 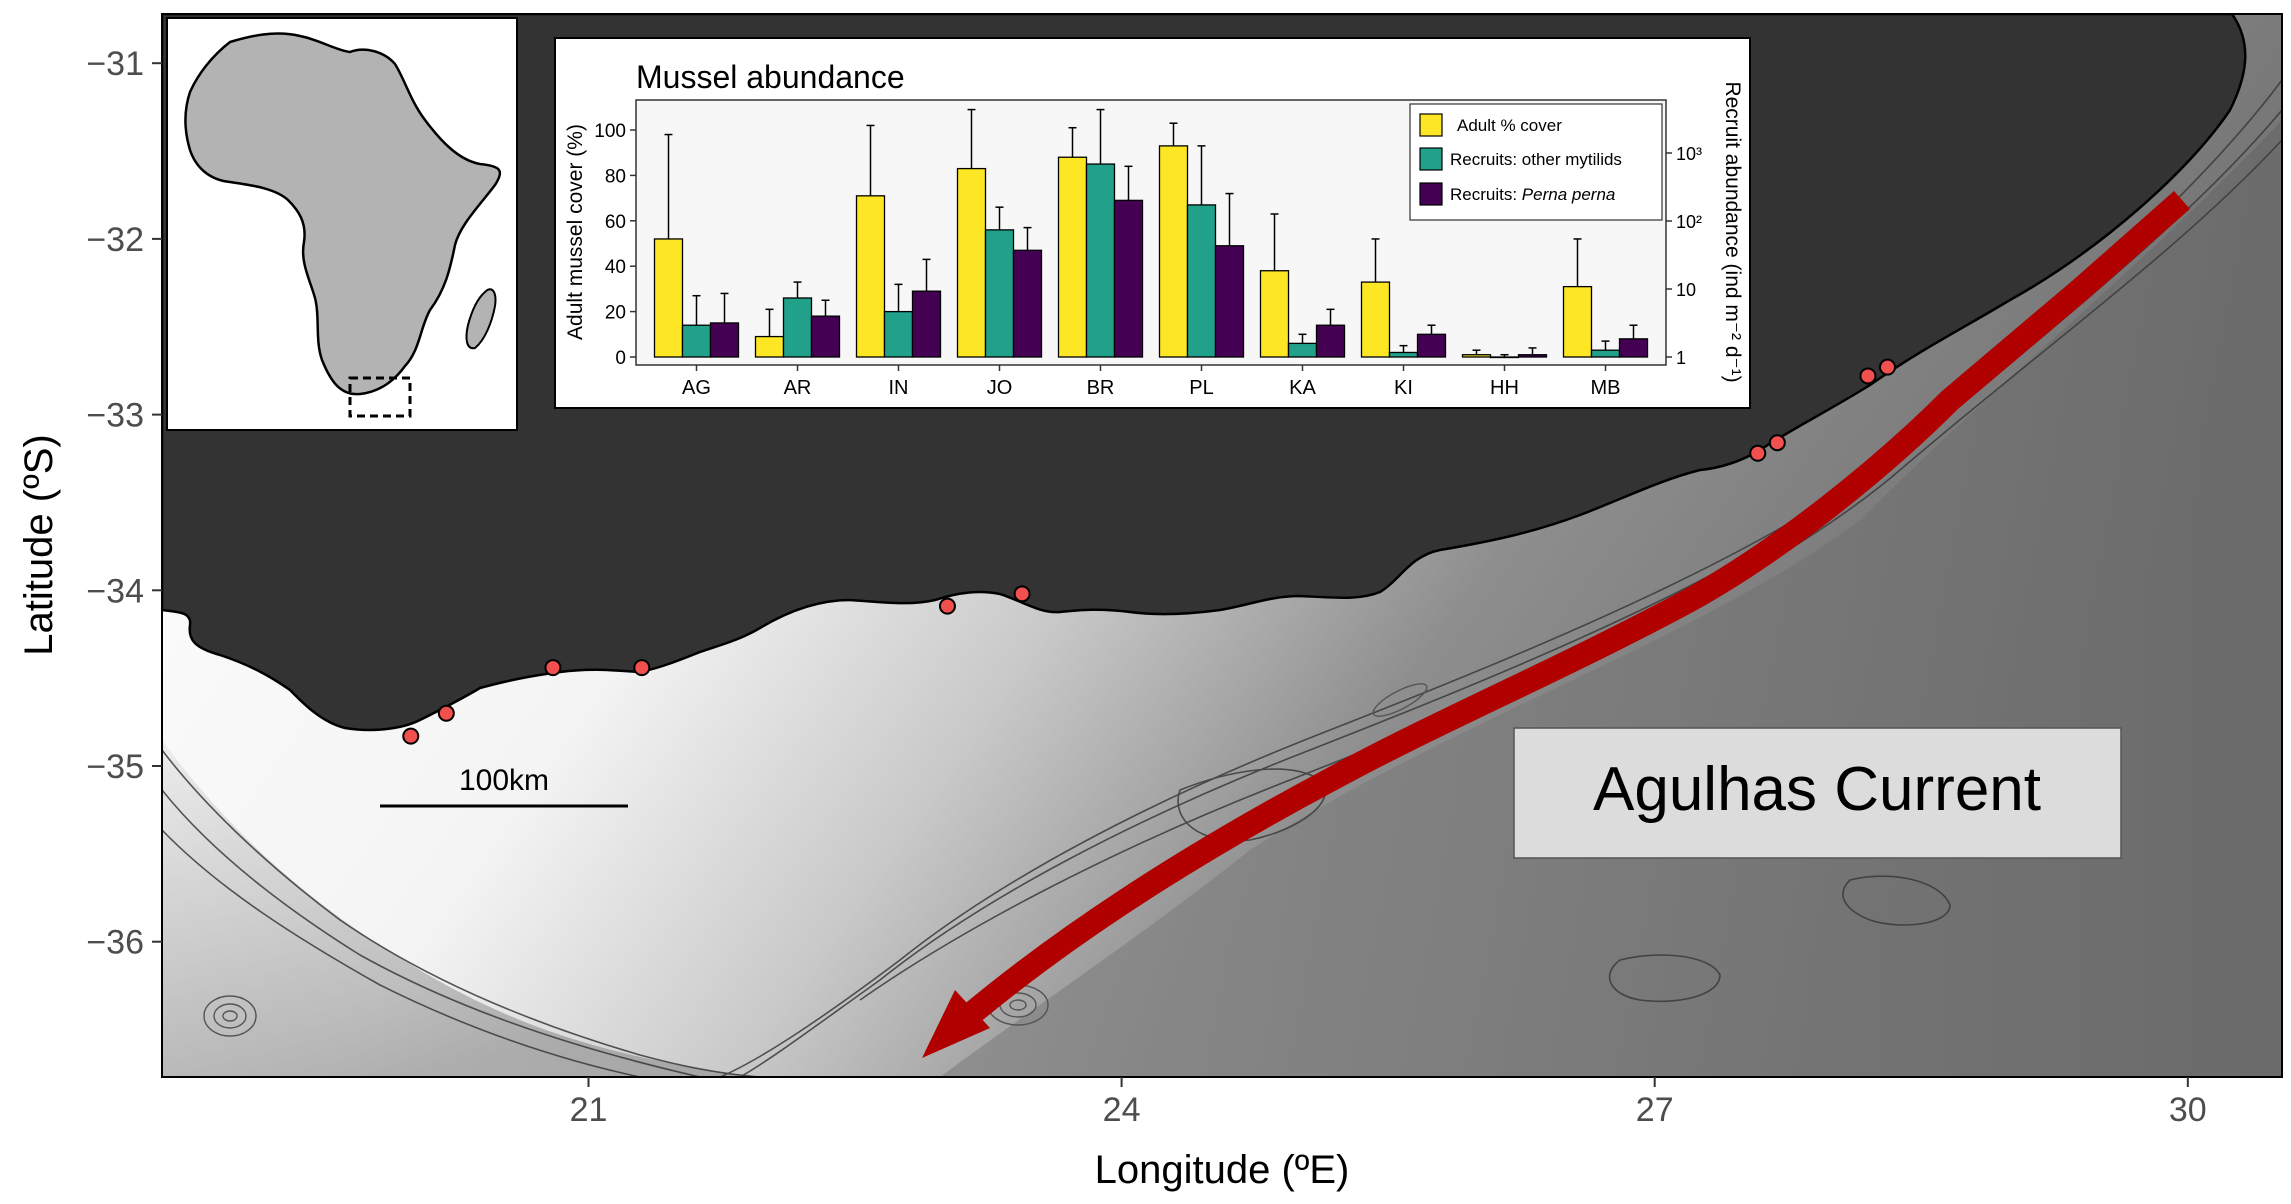 I want to click on left-tick-label: 100, so click(x=610, y=131).